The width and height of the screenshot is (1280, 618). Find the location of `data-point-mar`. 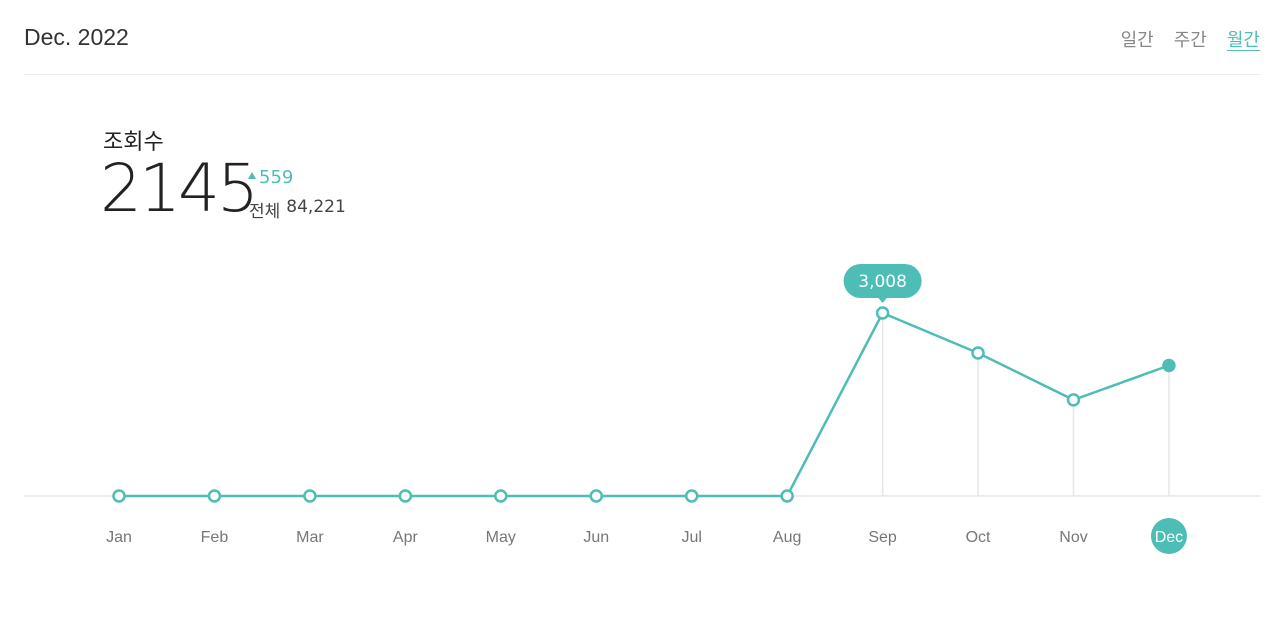

data-point-mar is located at coordinates (310, 496).